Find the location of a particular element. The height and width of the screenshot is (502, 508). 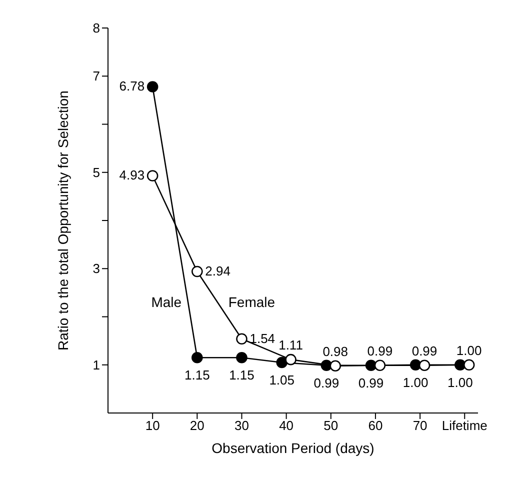

data-label: 6.78 is located at coordinates (132, 86).